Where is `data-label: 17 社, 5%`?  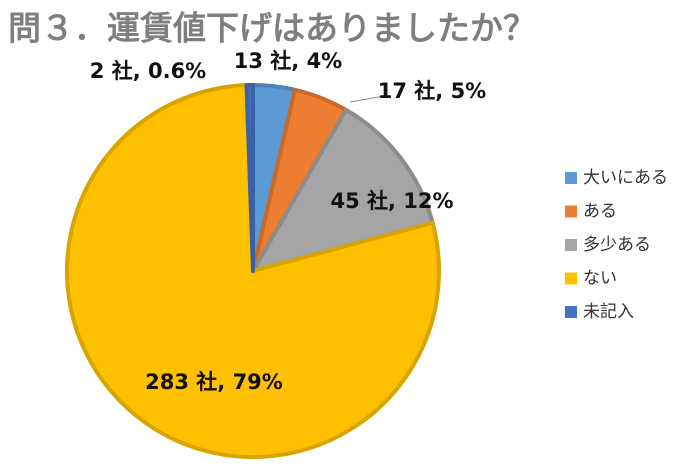 data-label: 17 社, 5% is located at coordinates (432, 91).